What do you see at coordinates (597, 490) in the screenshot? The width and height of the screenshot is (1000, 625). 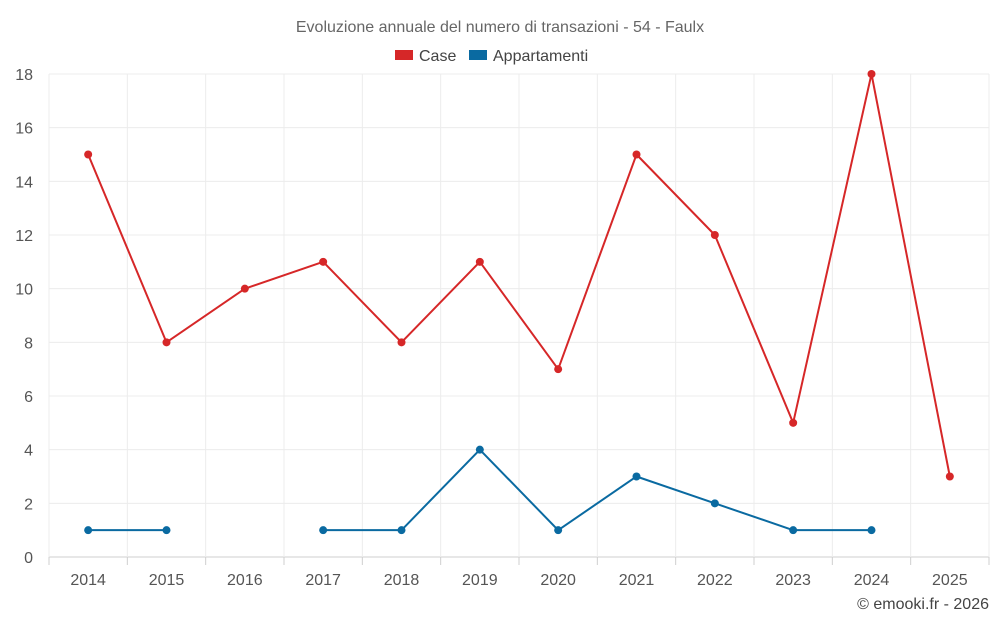 I see `series-line` at bounding box center [597, 490].